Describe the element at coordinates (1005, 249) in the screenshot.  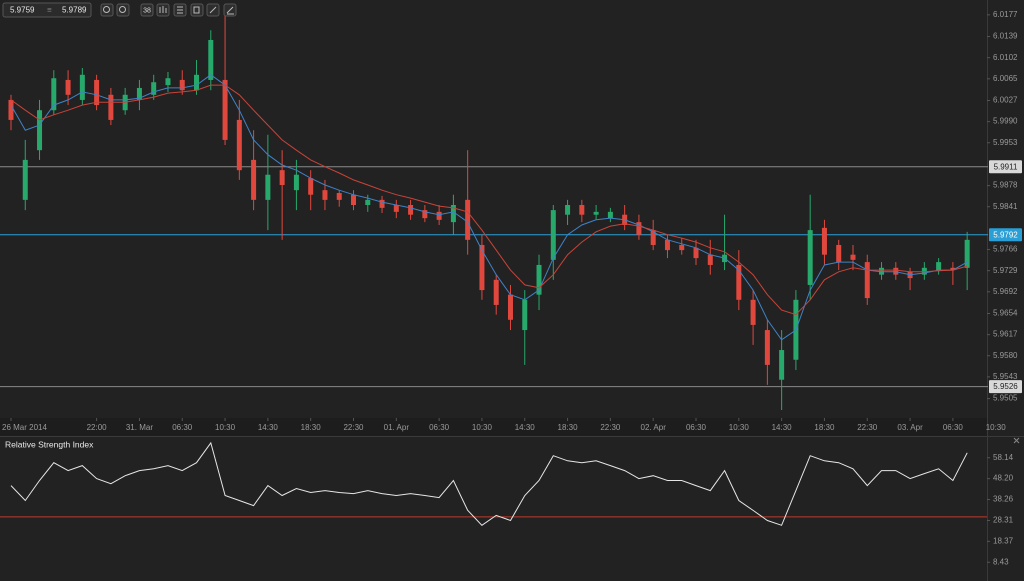
I see `y-tick-label: 5.9766` at that location.